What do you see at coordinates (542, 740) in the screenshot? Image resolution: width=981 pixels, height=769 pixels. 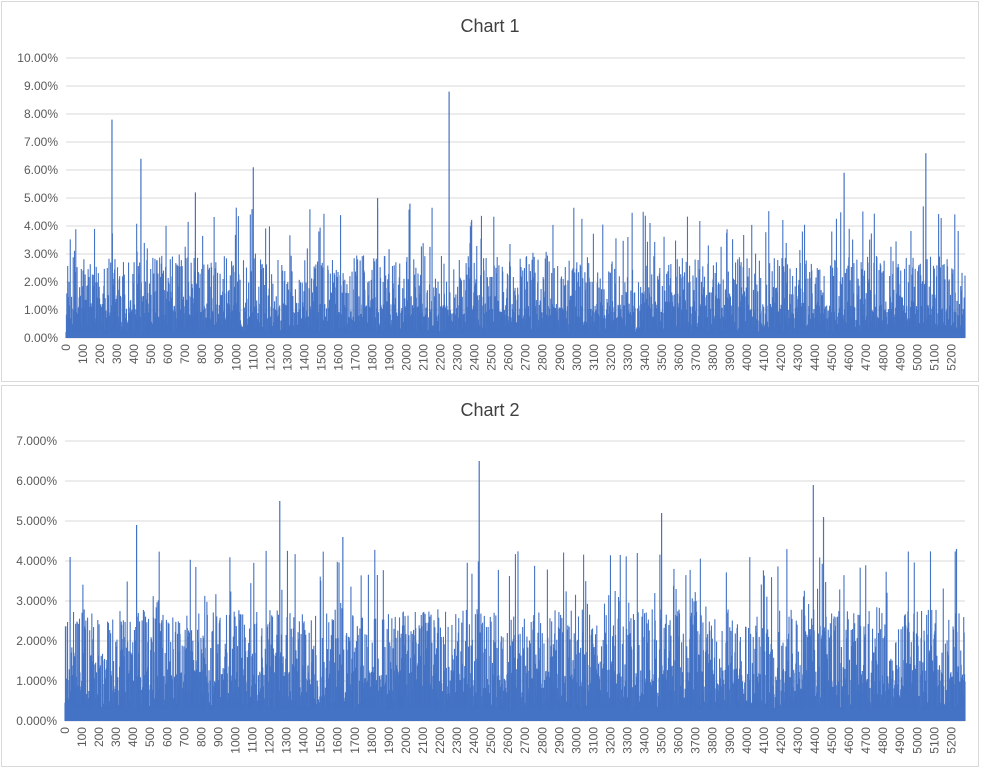 I see `x-tick-label: 2800` at bounding box center [542, 740].